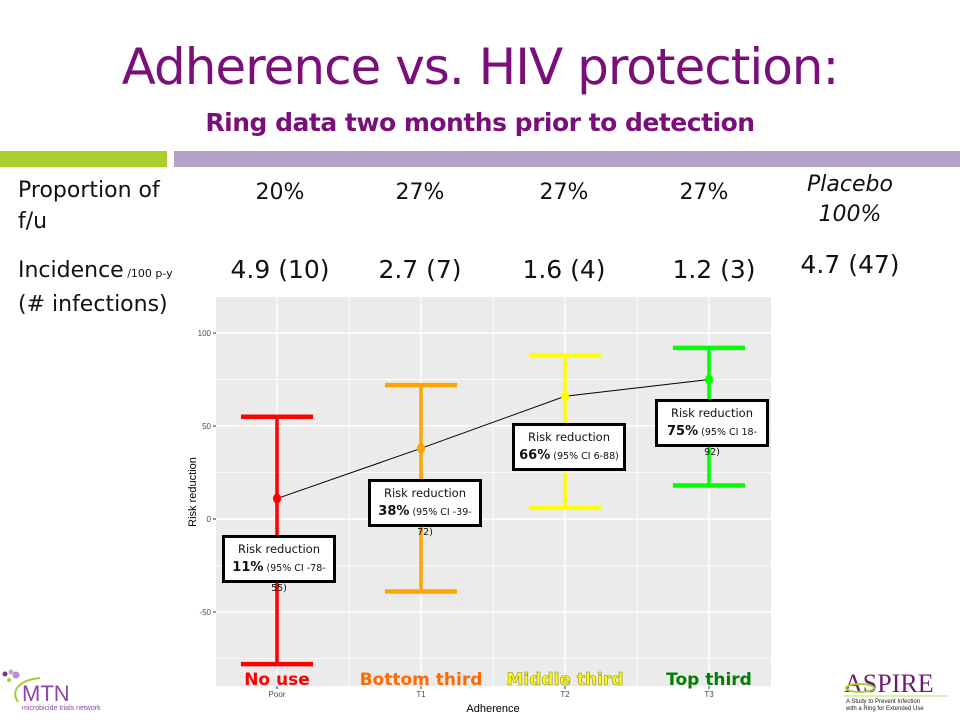  I want to click on annotation-value-line: 38% (95% CI -39-72), so click(425, 522).